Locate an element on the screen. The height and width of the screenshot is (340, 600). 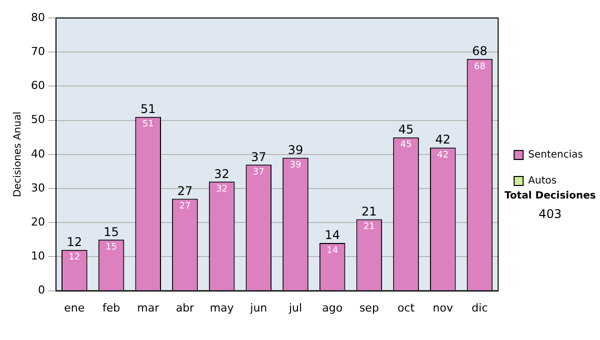
x-tick-label: ene is located at coordinates (74, 307).